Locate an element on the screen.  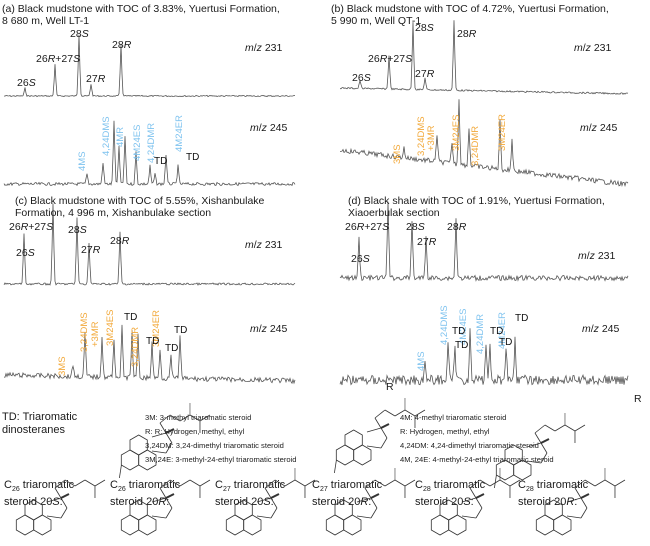
panel-d-mz231-label: m/z 231 is located at coordinates (597, 256).